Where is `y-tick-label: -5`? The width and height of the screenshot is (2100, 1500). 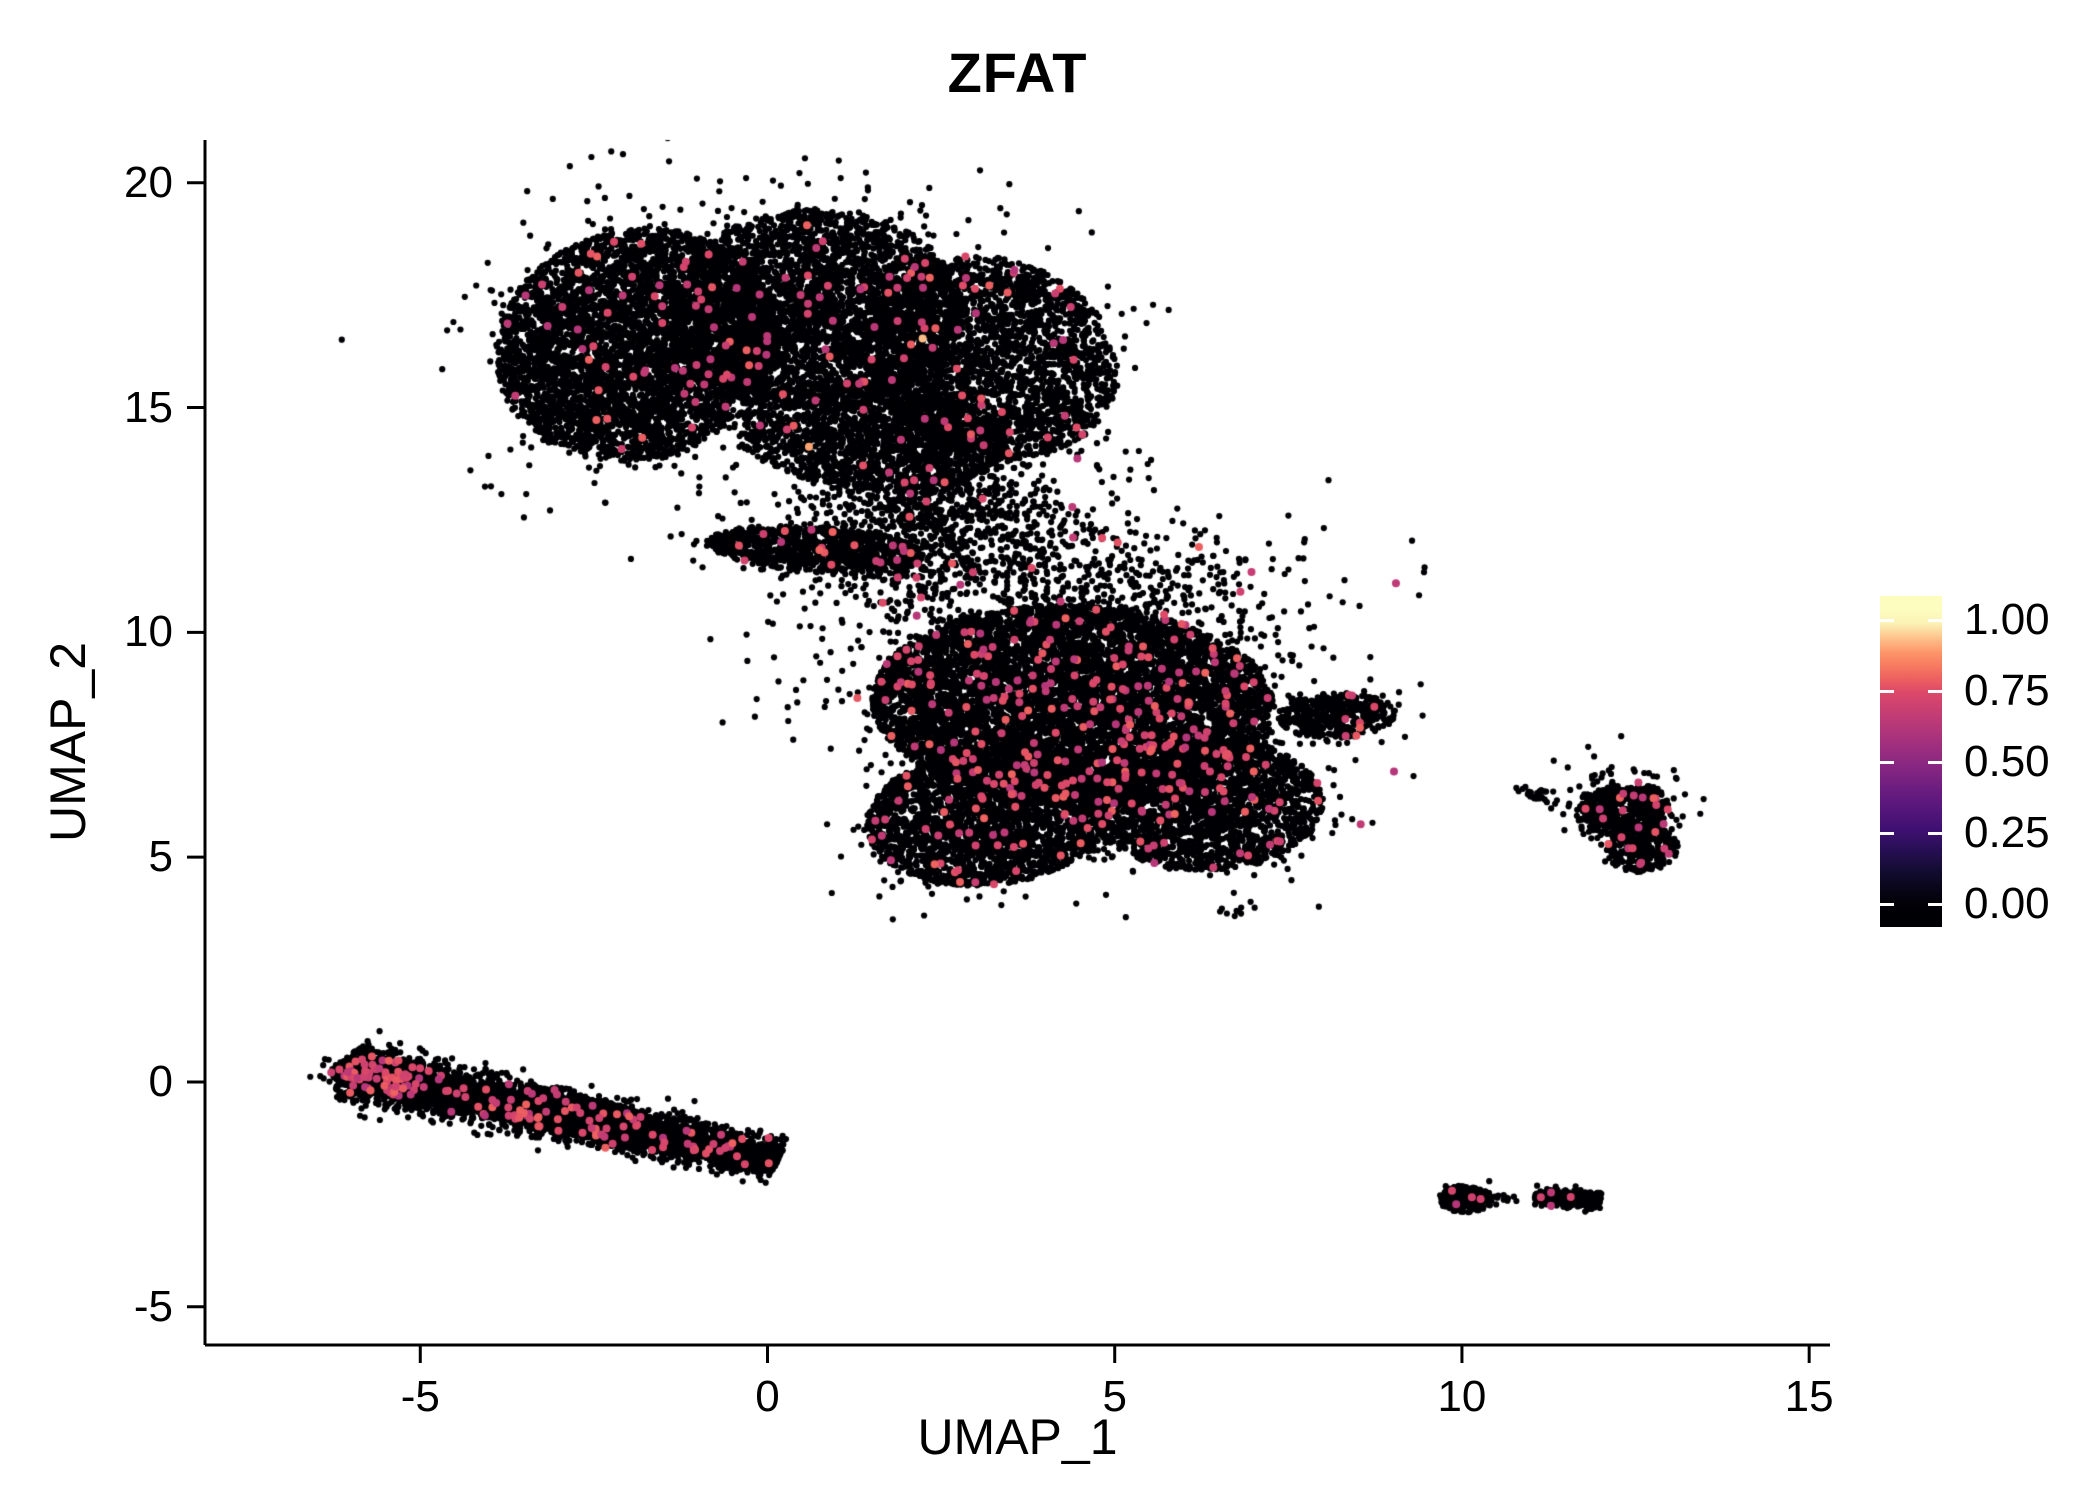 y-tick-label: -5 is located at coordinates (153, 1306).